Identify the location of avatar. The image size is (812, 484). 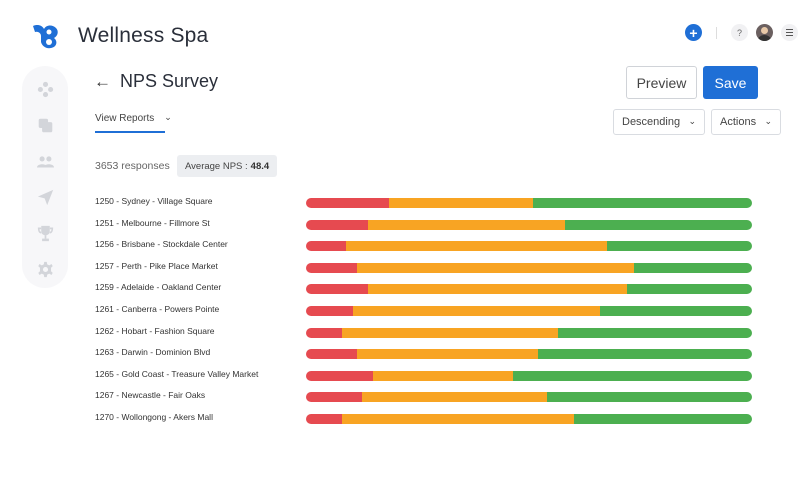
(764, 32).